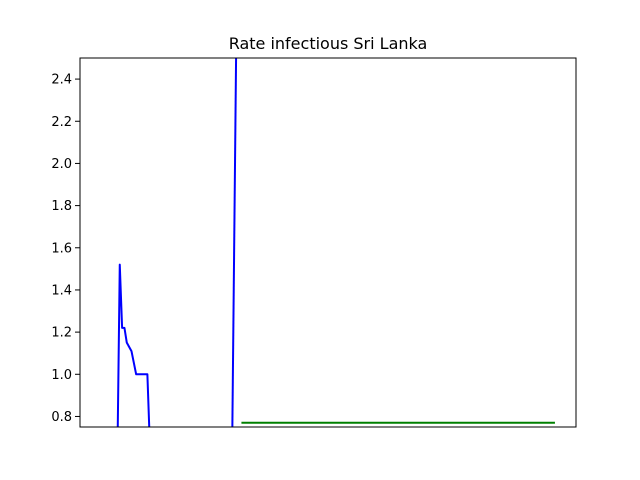 This screenshot has width=640, height=480. I want to click on y-tick-label: 1.0, so click(61, 375).